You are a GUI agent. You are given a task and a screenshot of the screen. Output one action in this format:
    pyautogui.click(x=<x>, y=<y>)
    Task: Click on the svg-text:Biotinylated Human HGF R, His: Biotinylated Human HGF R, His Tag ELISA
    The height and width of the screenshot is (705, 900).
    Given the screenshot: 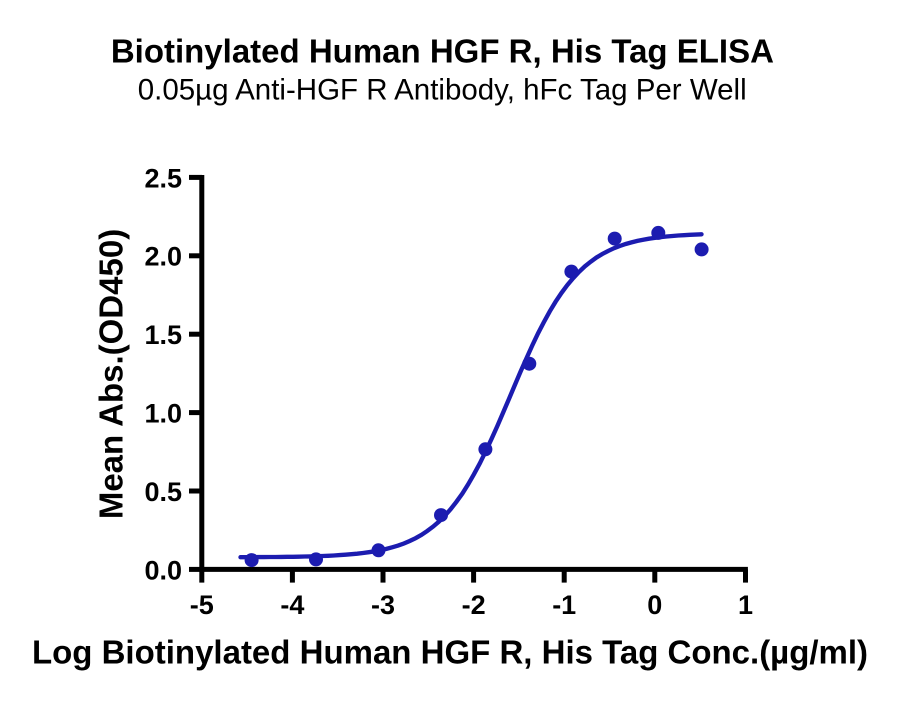 What is the action you would take?
    pyautogui.click(x=442, y=51)
    